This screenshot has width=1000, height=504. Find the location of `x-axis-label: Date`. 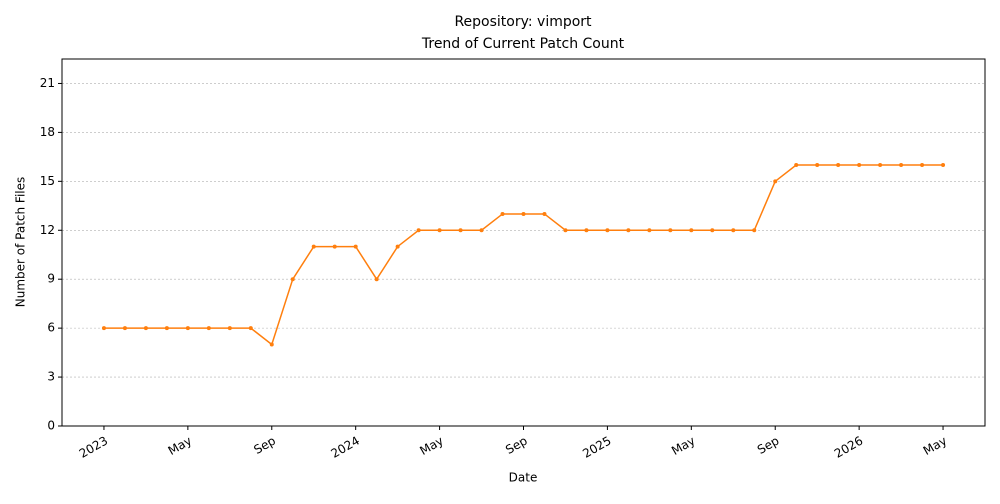

x-axis-label: Date is located at coordinates (523, 478).